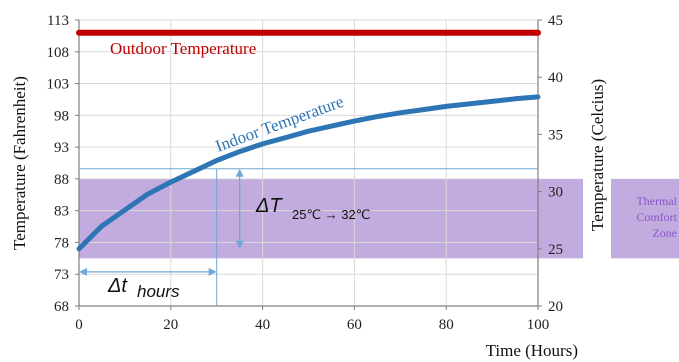 Image resolution: width=679 pixels, height=362 pixels. What do you see at coordinates (656, 201) in the screenshot?
I see `comfort-zone-label-line: Thermal` at bounding box center [656, 201].